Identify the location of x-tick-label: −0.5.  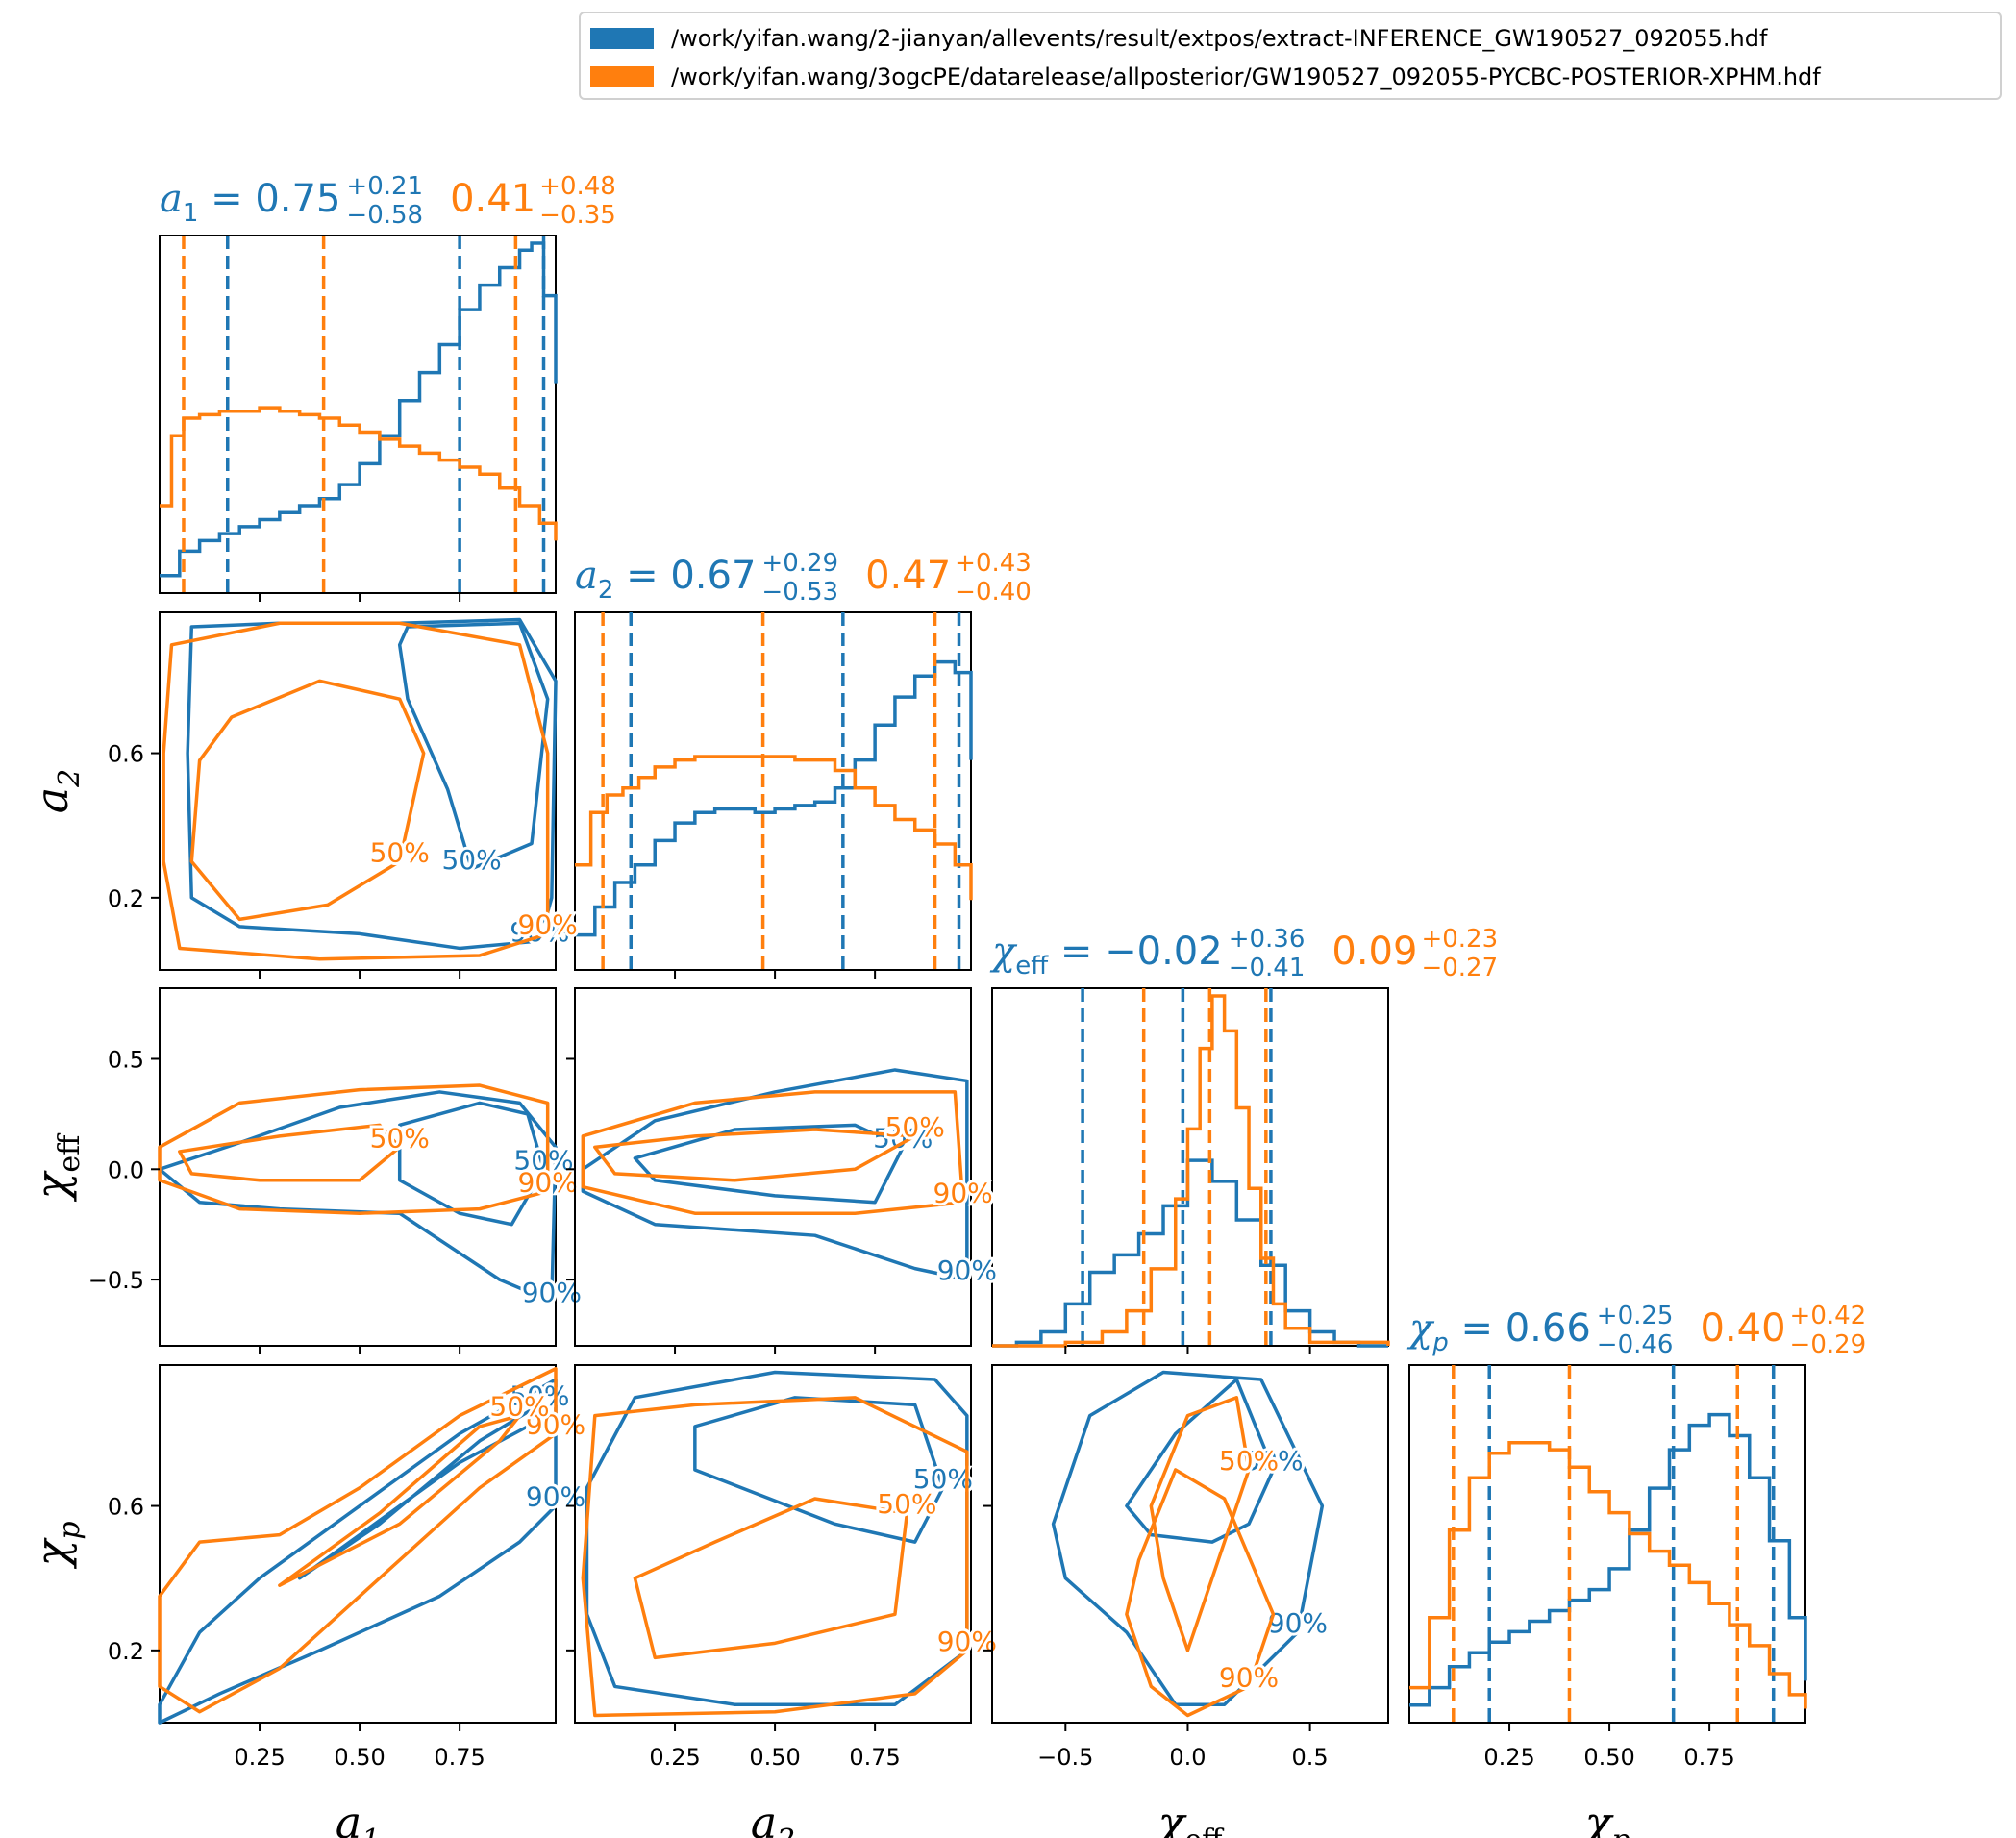
(1065, 1757).